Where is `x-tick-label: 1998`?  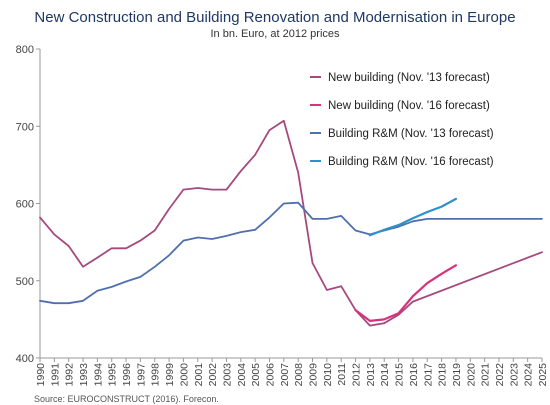
x-tick-label: 1998 is located at coordinates (156, 375).